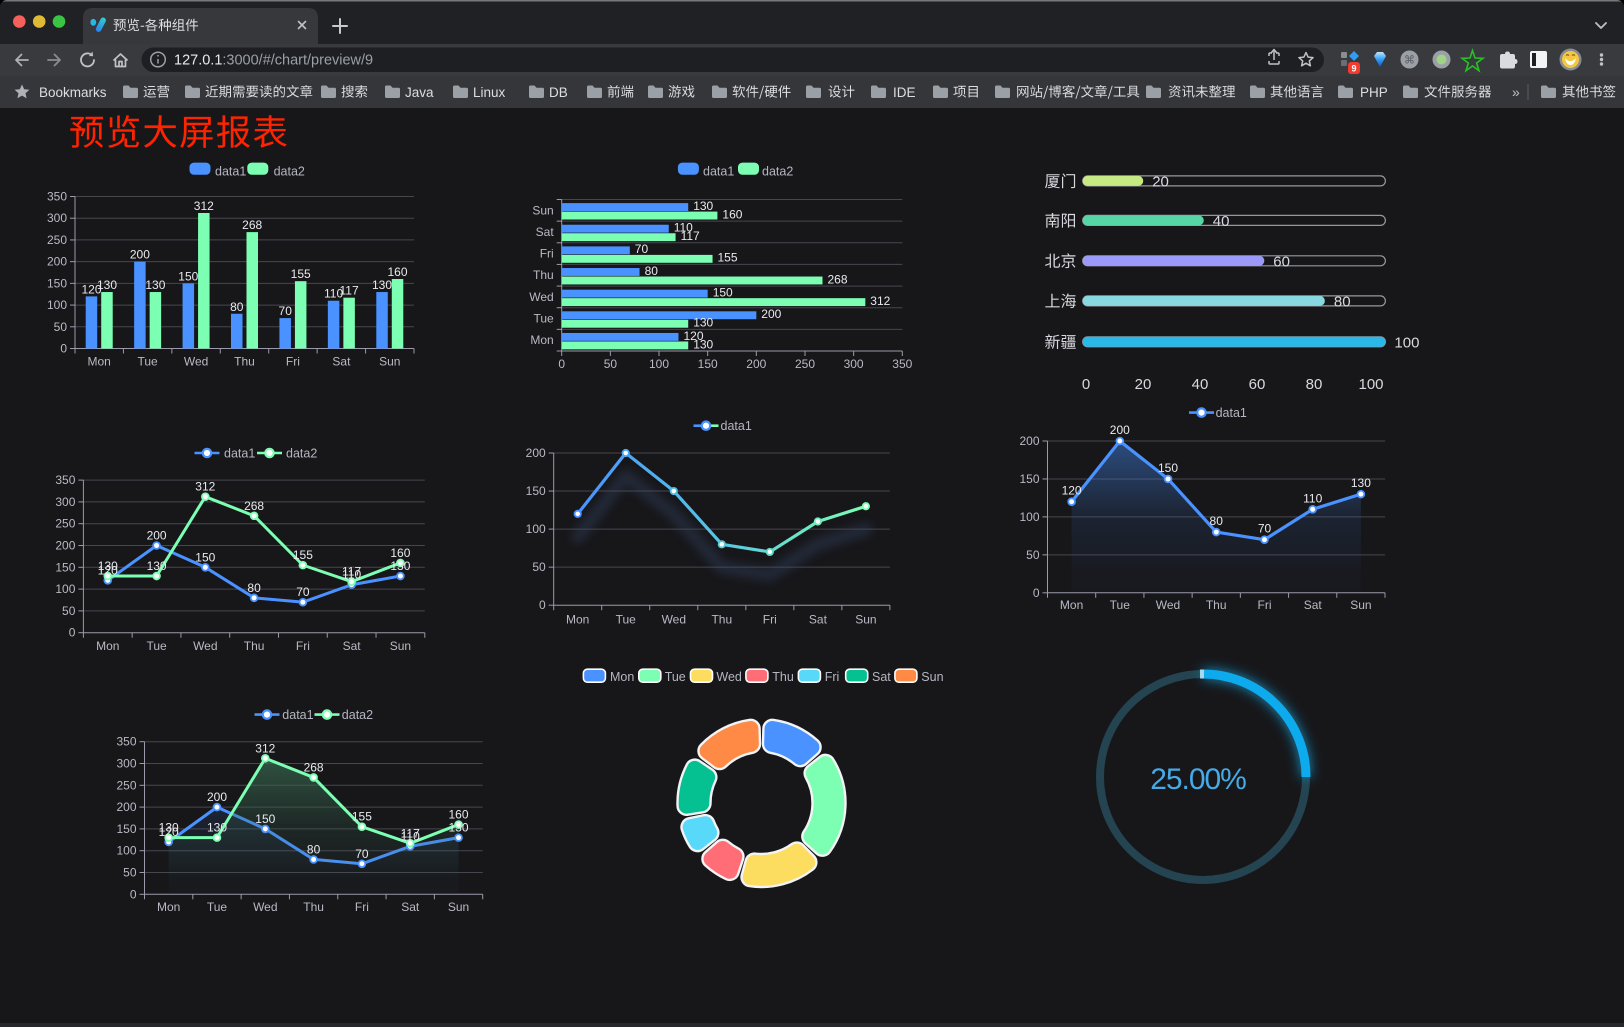 This screenshot has width=1624, height=1027. Describe the element at coordinates (397, 272) in the screenshot. I see `svg-text: 160` at that location.